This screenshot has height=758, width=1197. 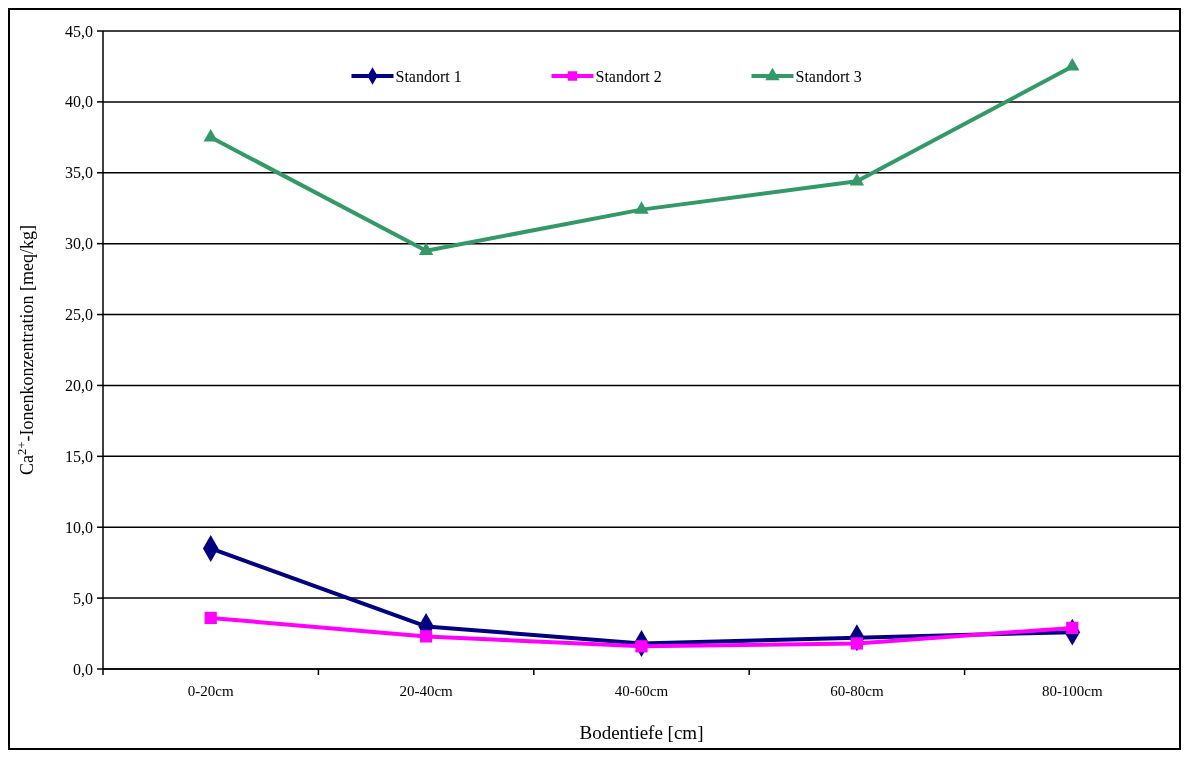 What do you see at coordinates (79, 386) in the screenshot?
I see `y-tick-label: 20,0` at bounding box center [79, 386].